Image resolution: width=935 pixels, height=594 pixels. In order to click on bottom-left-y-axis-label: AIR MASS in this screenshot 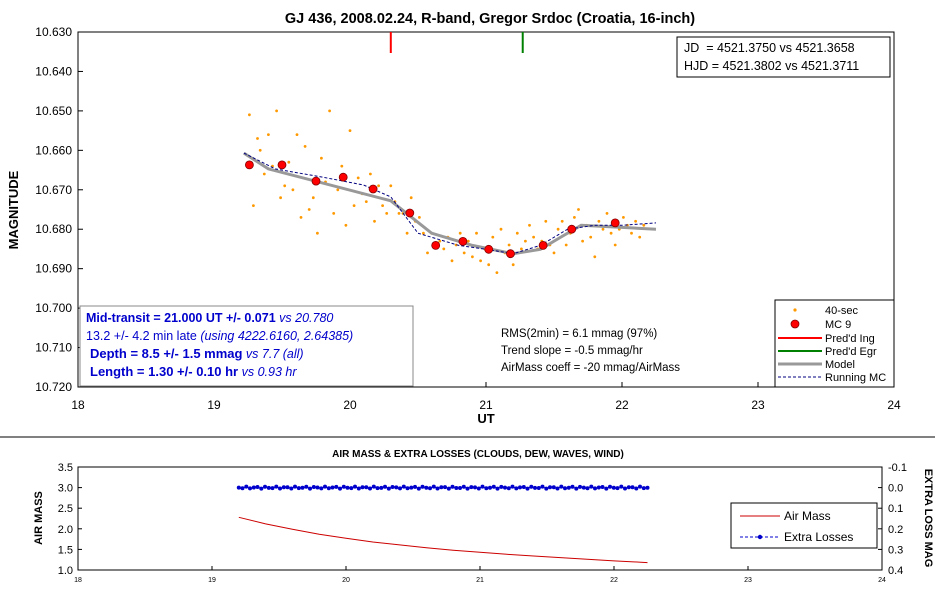, I will do `click(39, 518)`.